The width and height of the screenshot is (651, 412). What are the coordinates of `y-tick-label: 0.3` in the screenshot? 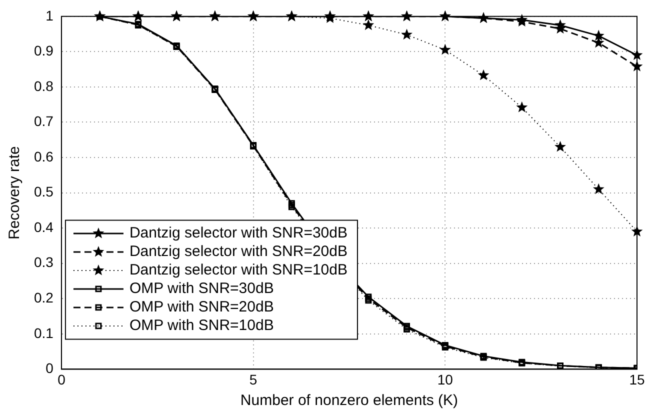 It's located at (44, 262).